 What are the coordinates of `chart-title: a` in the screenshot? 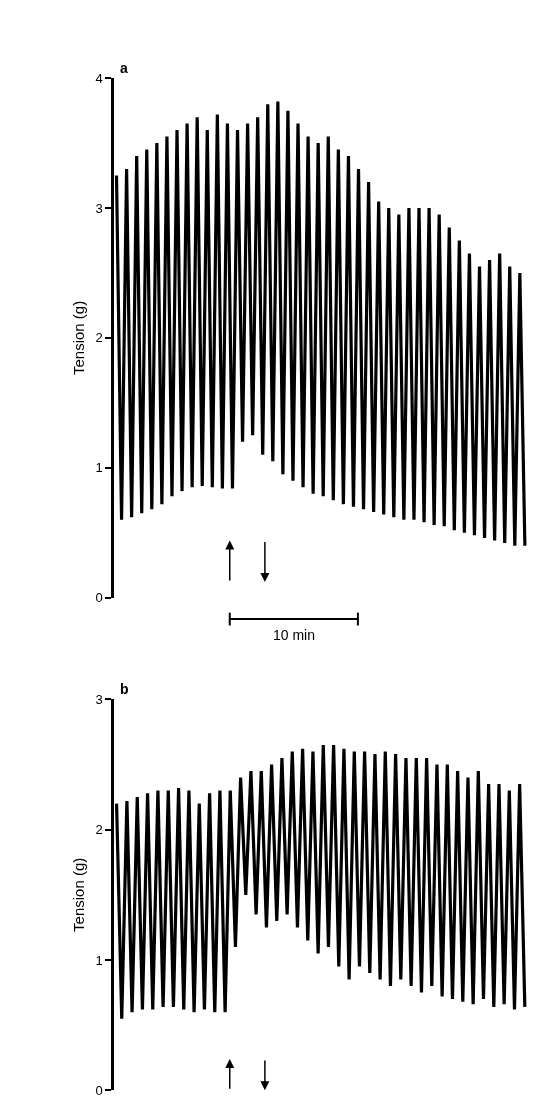 It's located at (124, 68).